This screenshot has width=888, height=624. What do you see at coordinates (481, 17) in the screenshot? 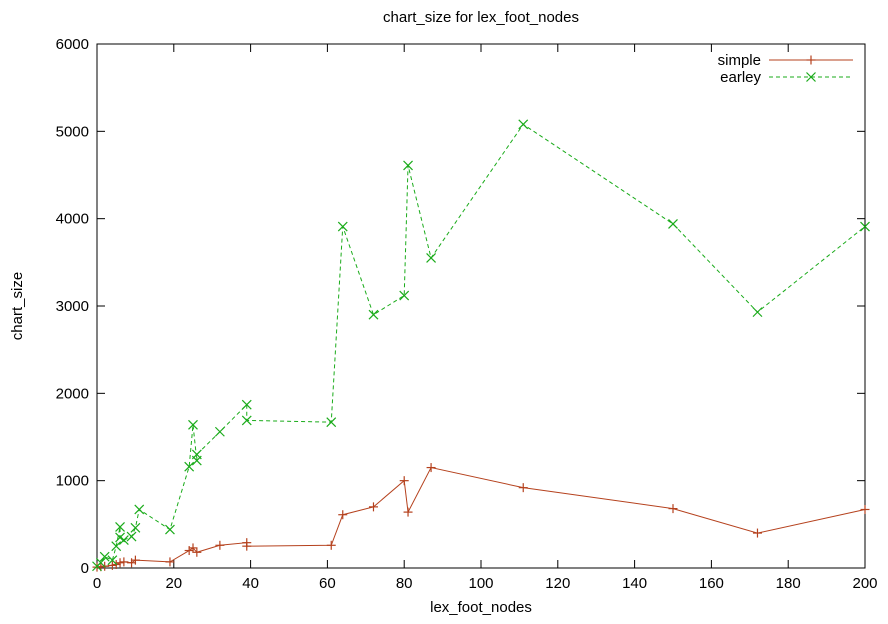
I see `chart-title: chart_size for lex_foot_nodes` at bounding box center [481, 17].